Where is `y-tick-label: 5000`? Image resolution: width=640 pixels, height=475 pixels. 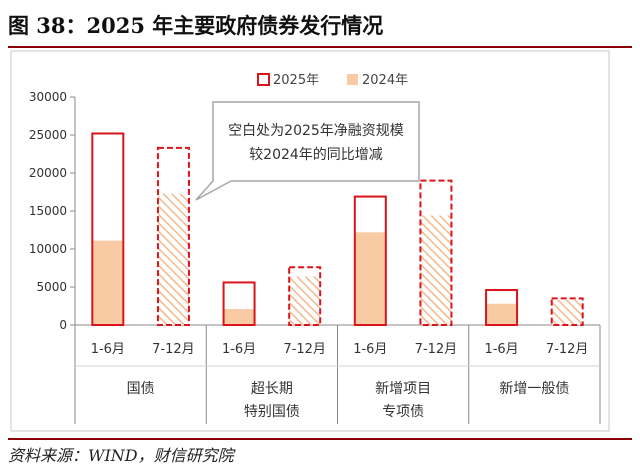 y-tick-label: 5000 is located at coordinates (51, 287).